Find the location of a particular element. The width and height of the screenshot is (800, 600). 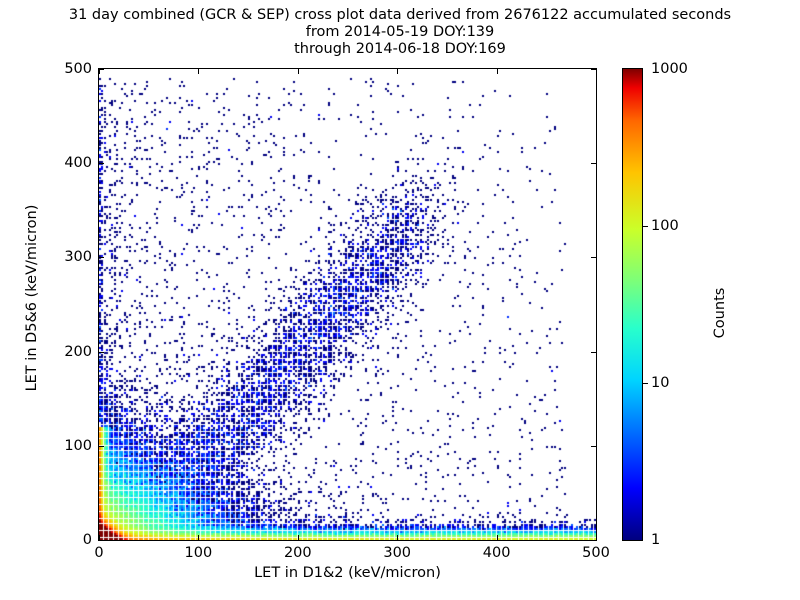

x-tick-label-200: 200 is located at coordinates (297, 553).